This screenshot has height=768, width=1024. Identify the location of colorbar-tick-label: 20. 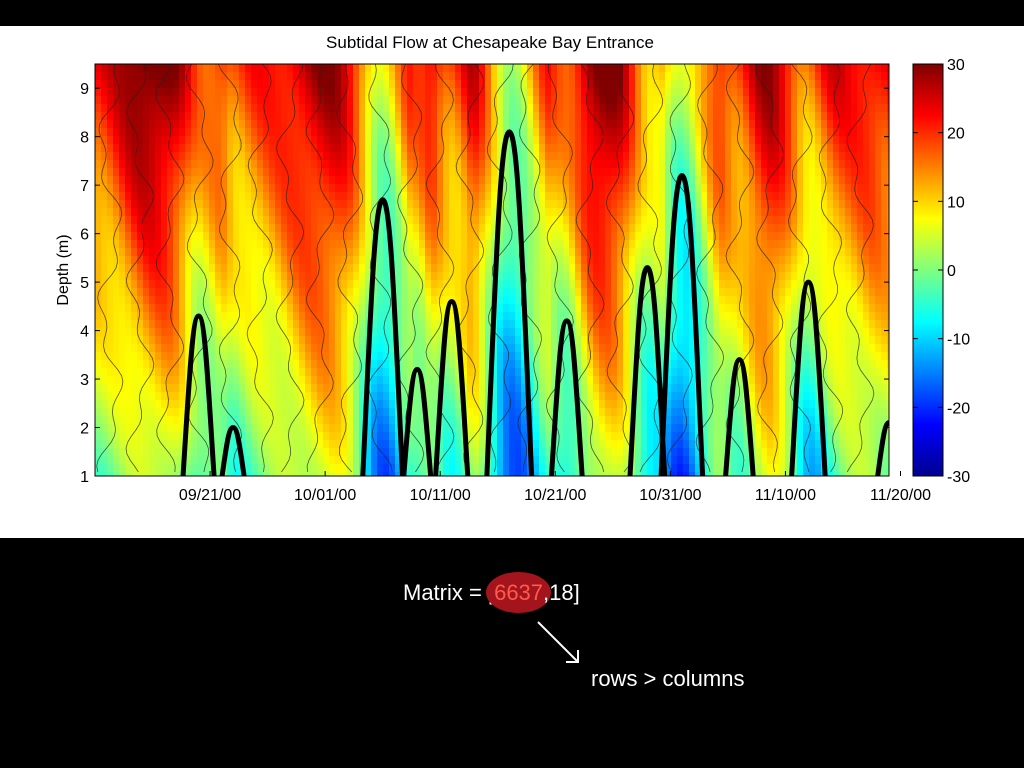
(956, 134).